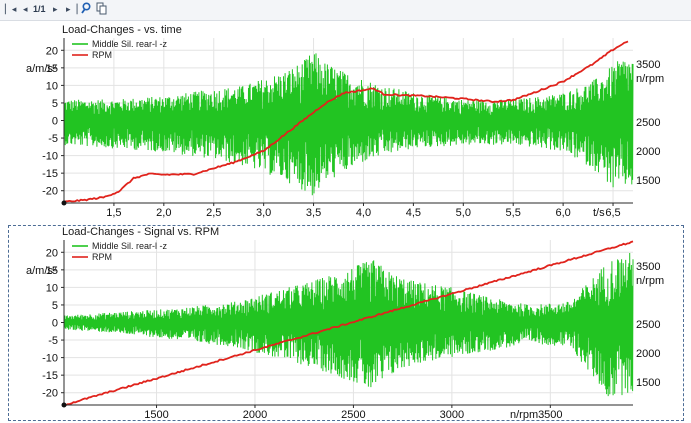 The image size is (691, 423). What do you see at coordinates (113, 213) in the screenshot?
I see `x-tick-label: 1,5` at bounding box center [113, 213].